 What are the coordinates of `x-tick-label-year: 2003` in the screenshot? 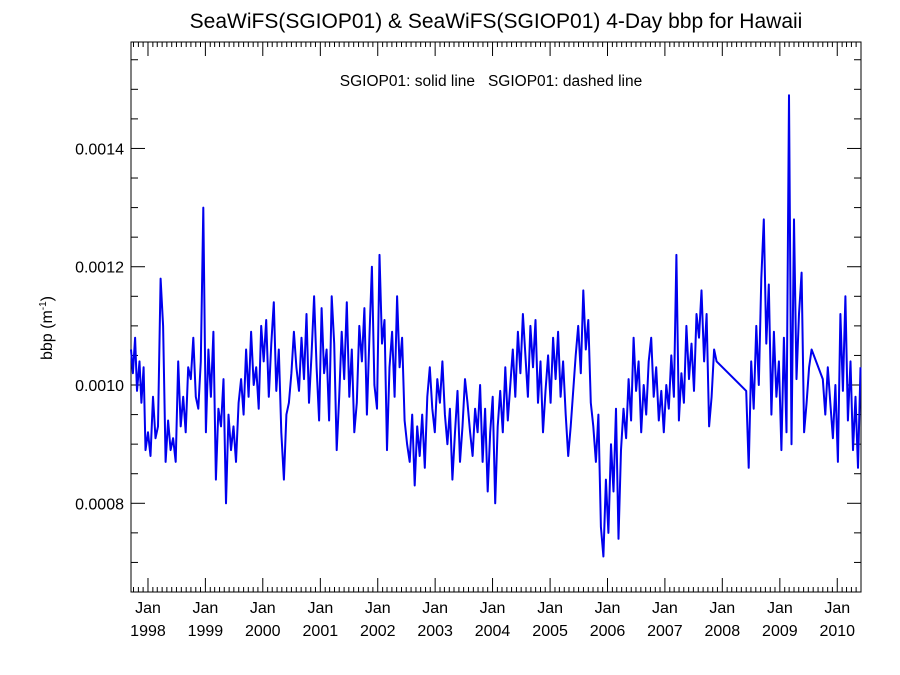 It's located at (435, 631).